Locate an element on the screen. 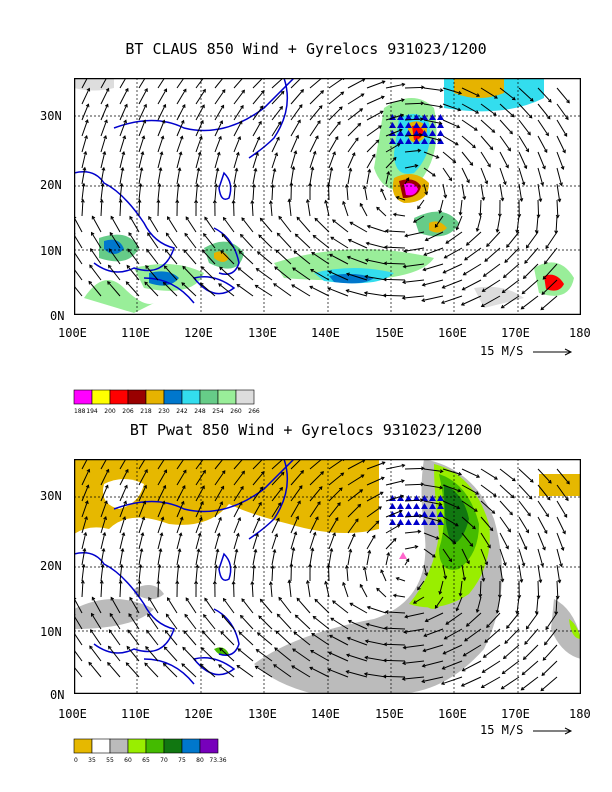 This screenshot has width=612, height=792. panel2-xlabel-170e: 170E is located at coordinates (515, 714).